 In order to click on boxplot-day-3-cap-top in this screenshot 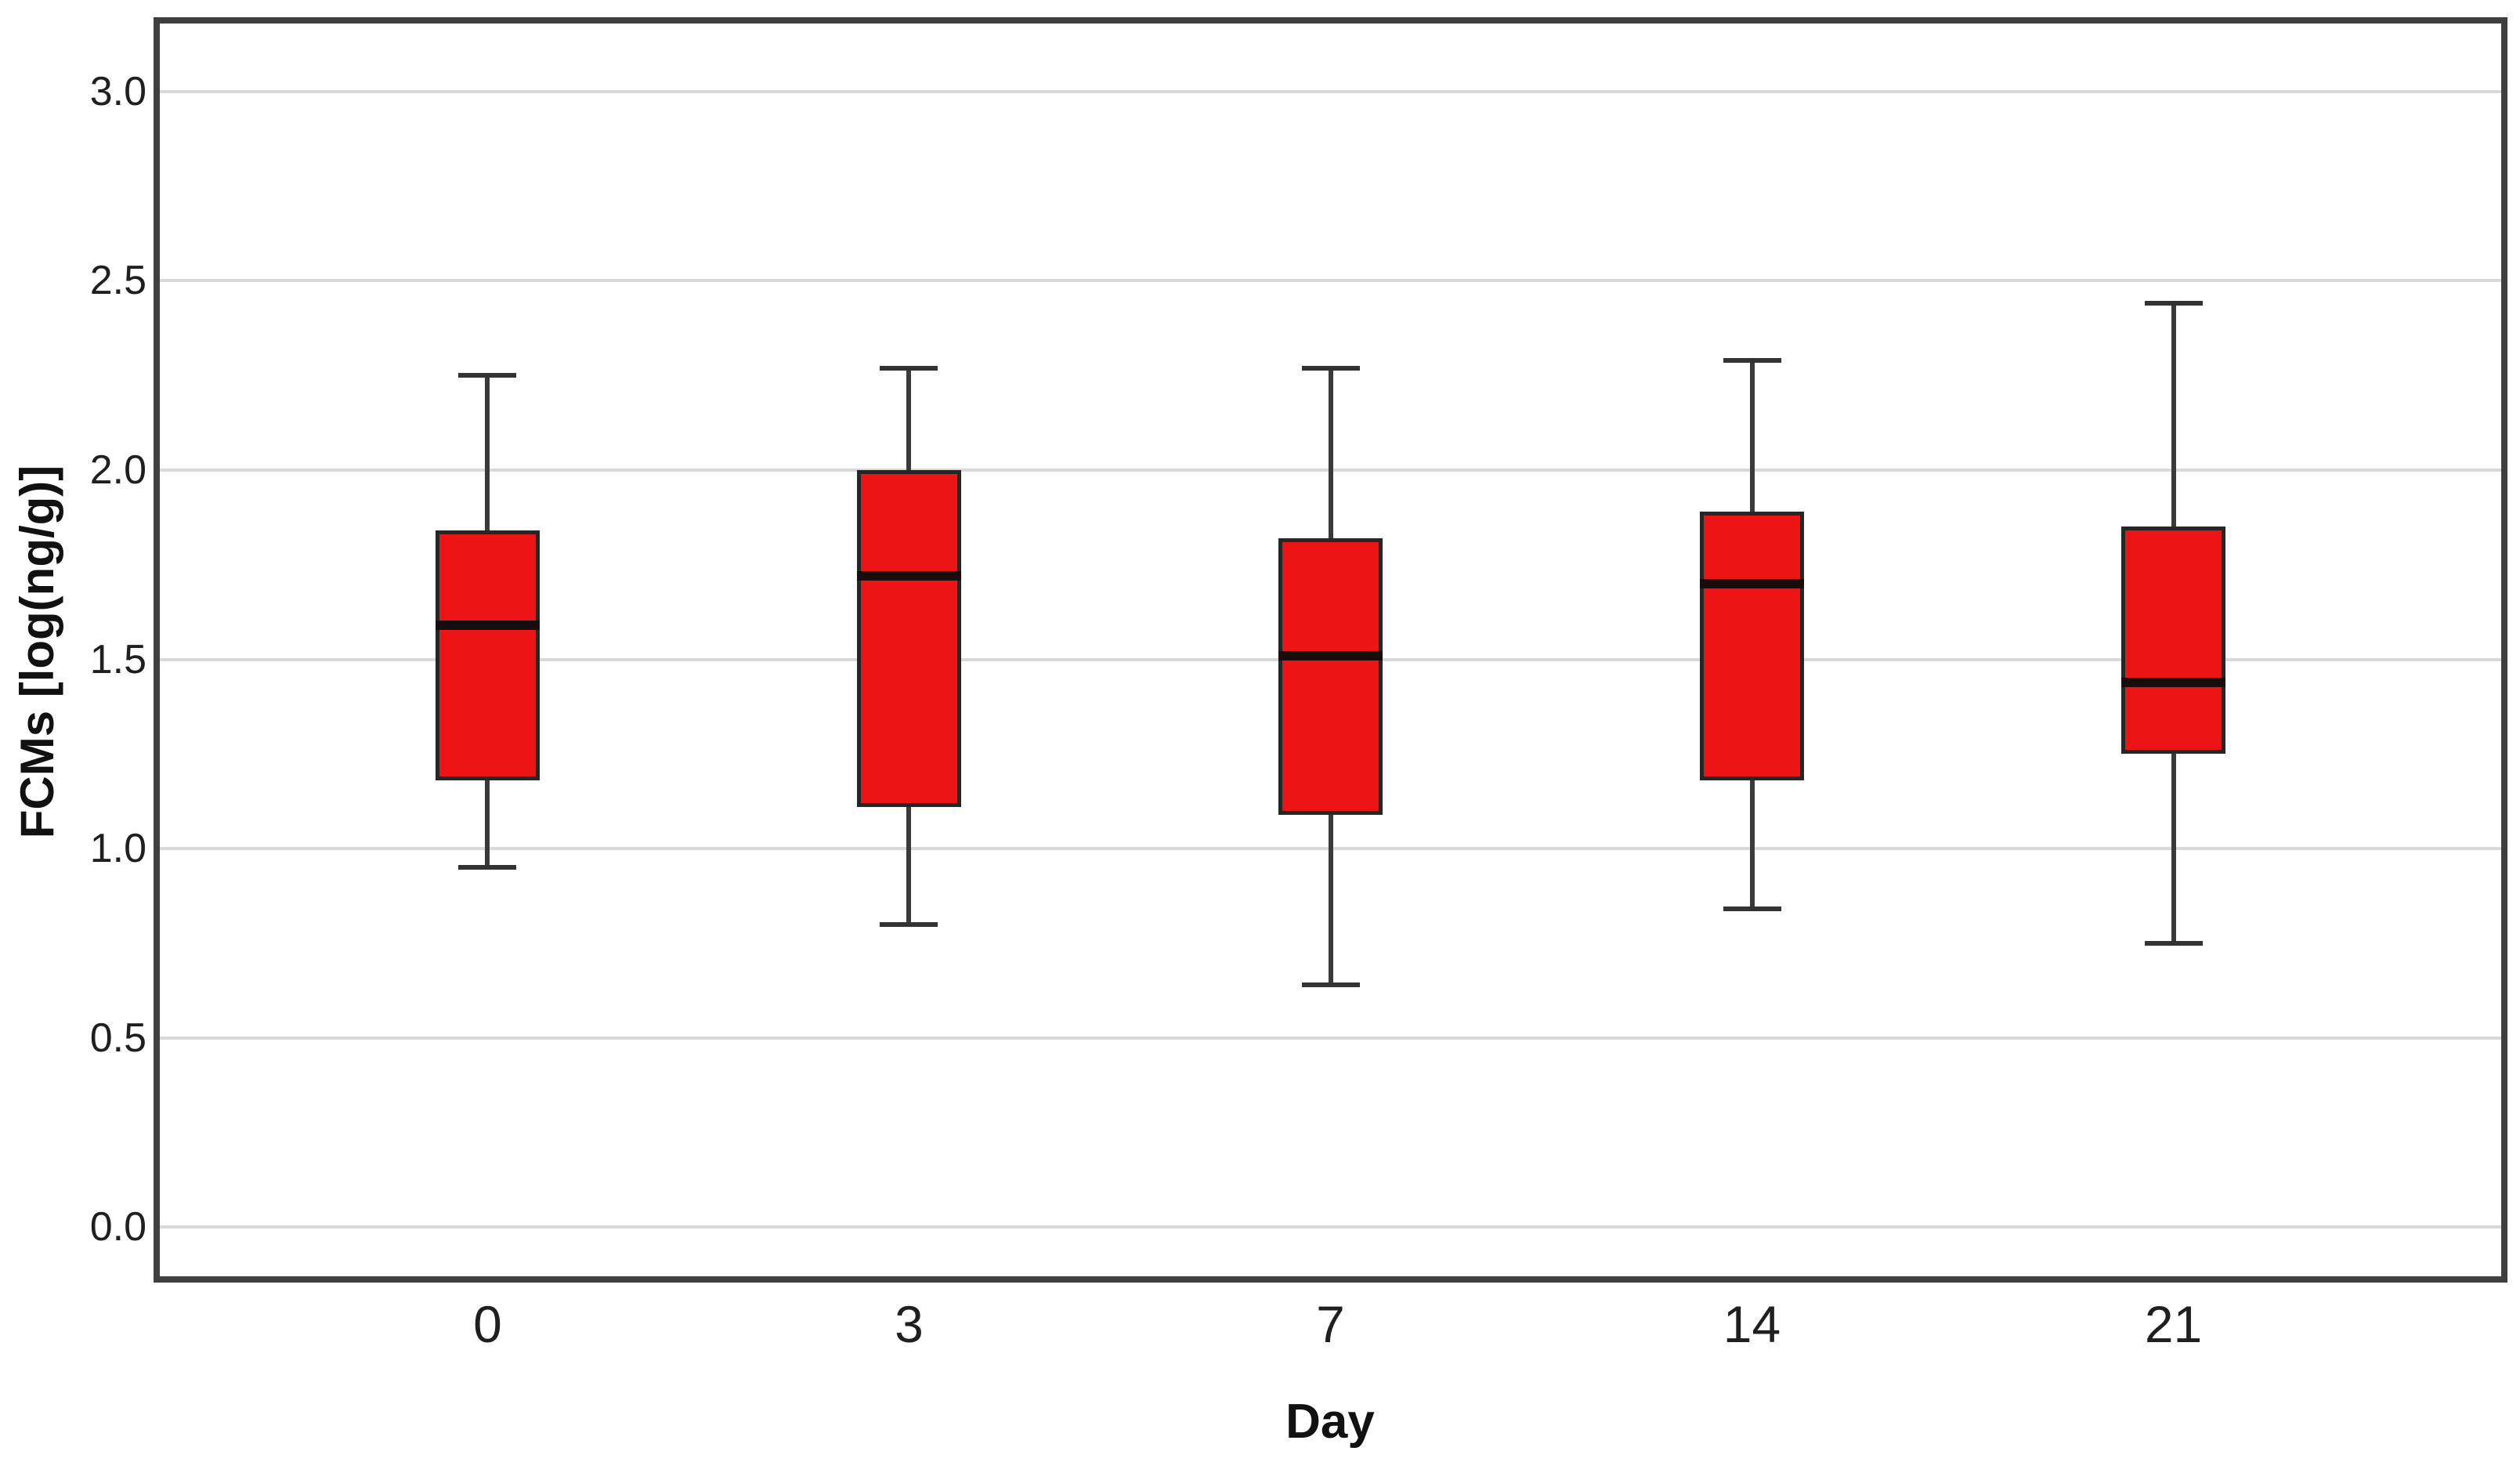, I will do `click(909, 368)`.